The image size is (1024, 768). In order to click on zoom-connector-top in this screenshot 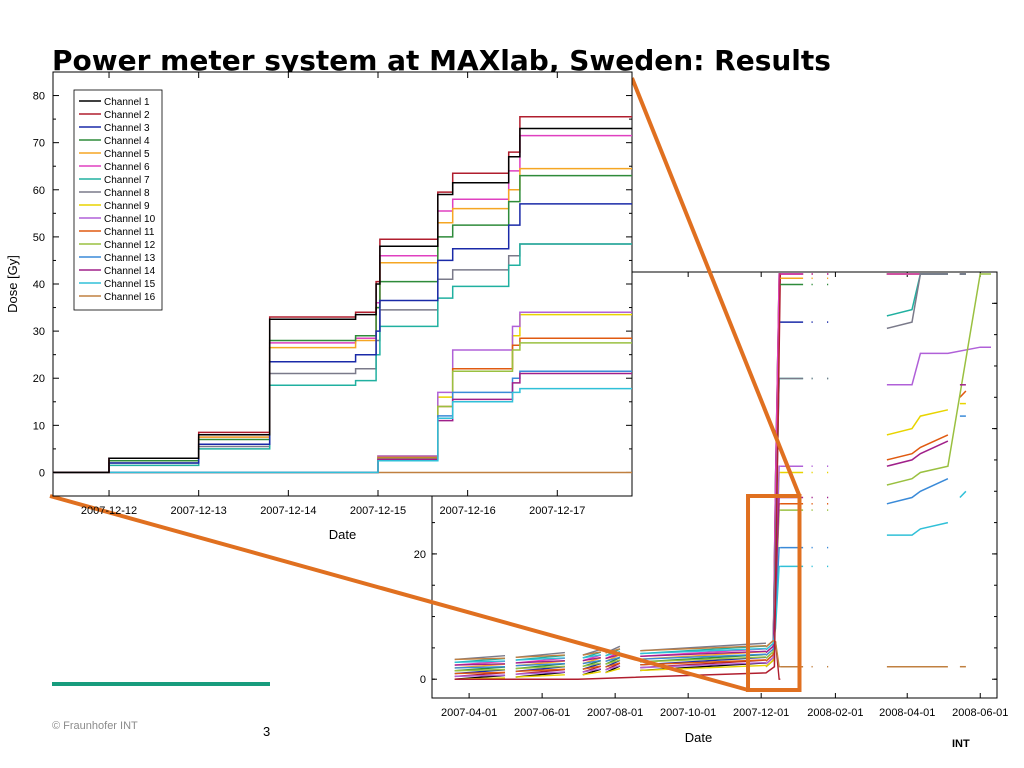, I will do `click(716, 287)`.